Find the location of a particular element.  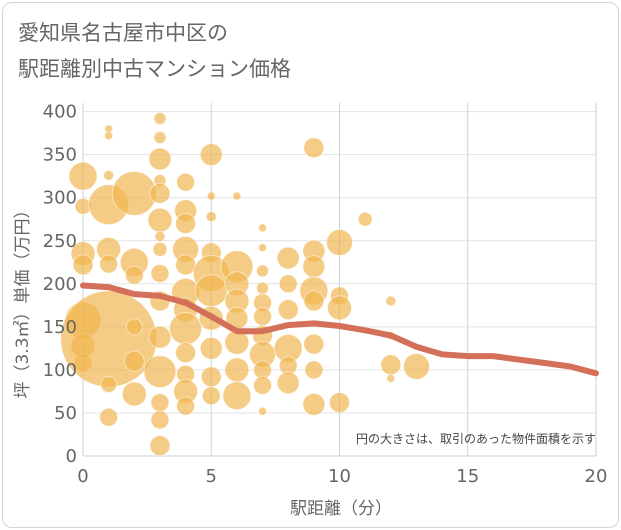

bubble-size-note: 円の大きさは、取引のあった物件面積を示す is located at coordinates (476, 438).